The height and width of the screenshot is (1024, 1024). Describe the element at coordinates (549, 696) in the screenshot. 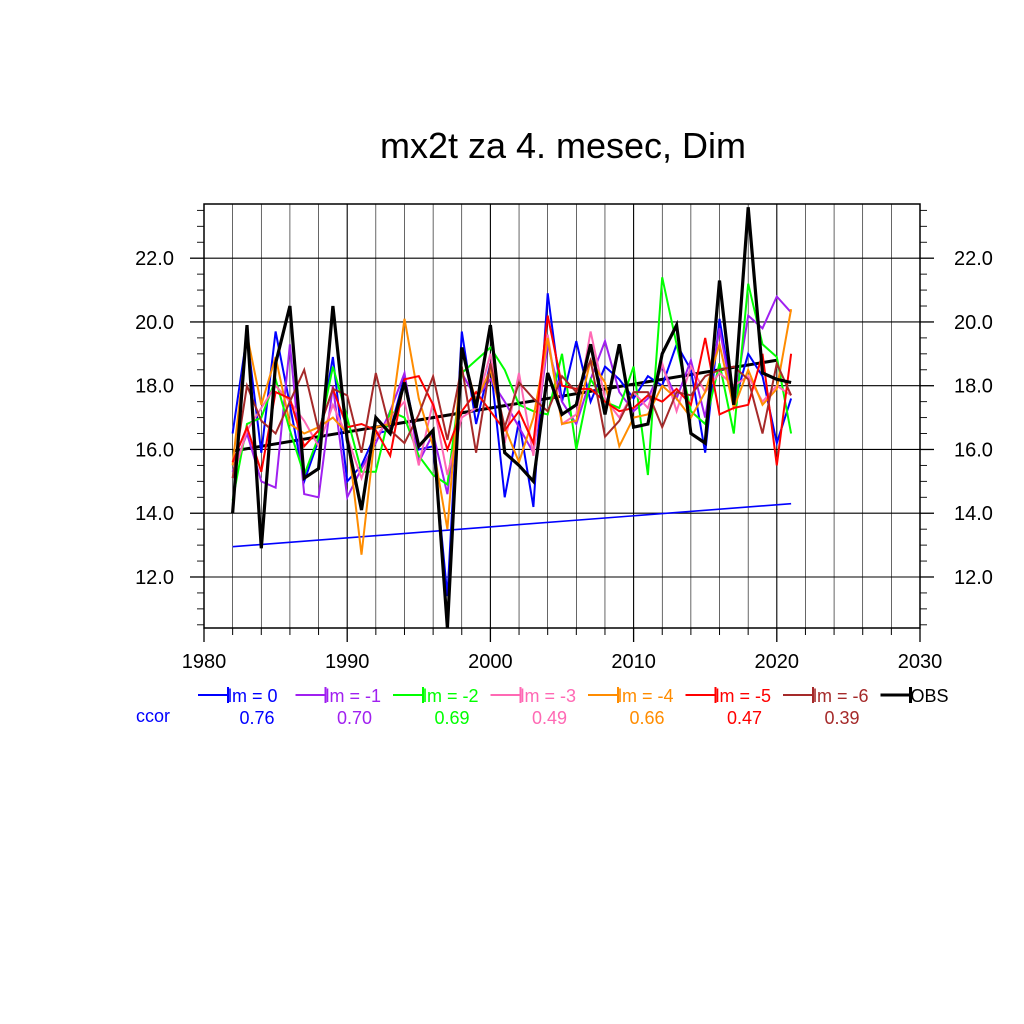

I see `legend-label-lm-3: lm = -3` at that location.